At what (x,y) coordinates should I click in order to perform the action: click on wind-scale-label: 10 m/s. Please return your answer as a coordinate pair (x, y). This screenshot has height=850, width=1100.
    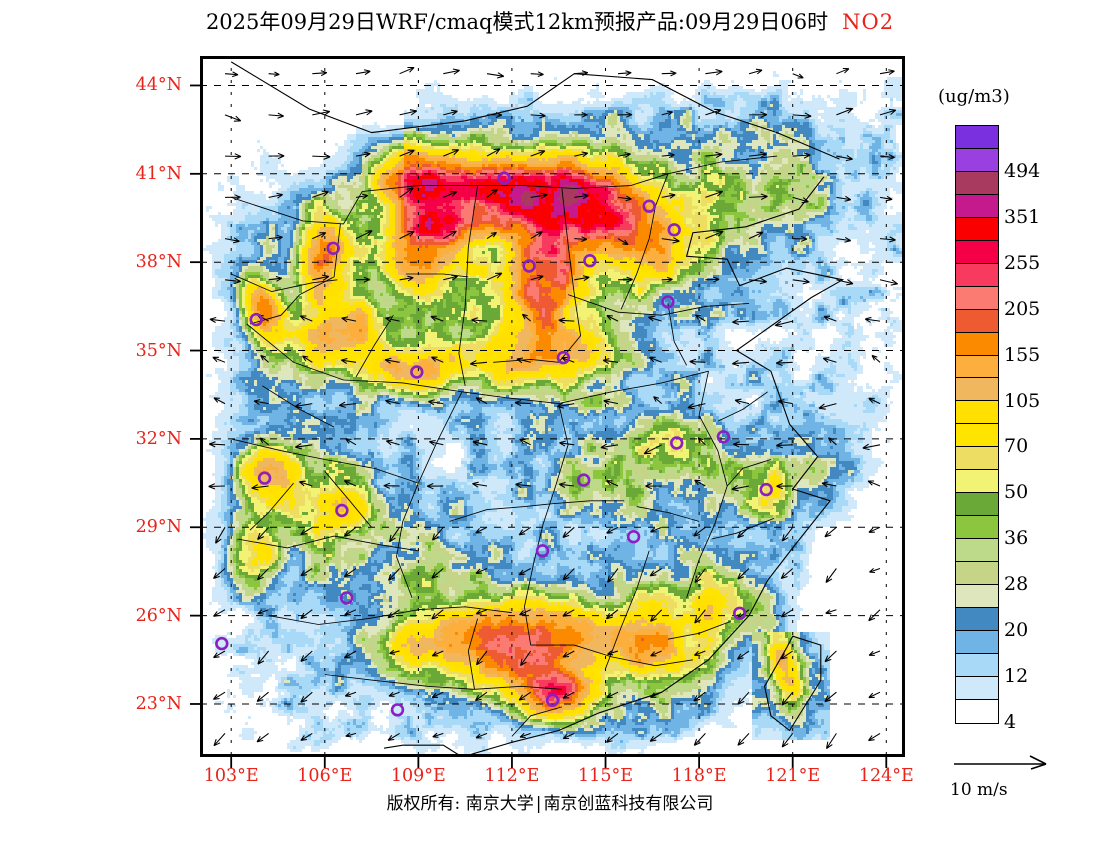
    Looking at the image, I should click on (979, 790).